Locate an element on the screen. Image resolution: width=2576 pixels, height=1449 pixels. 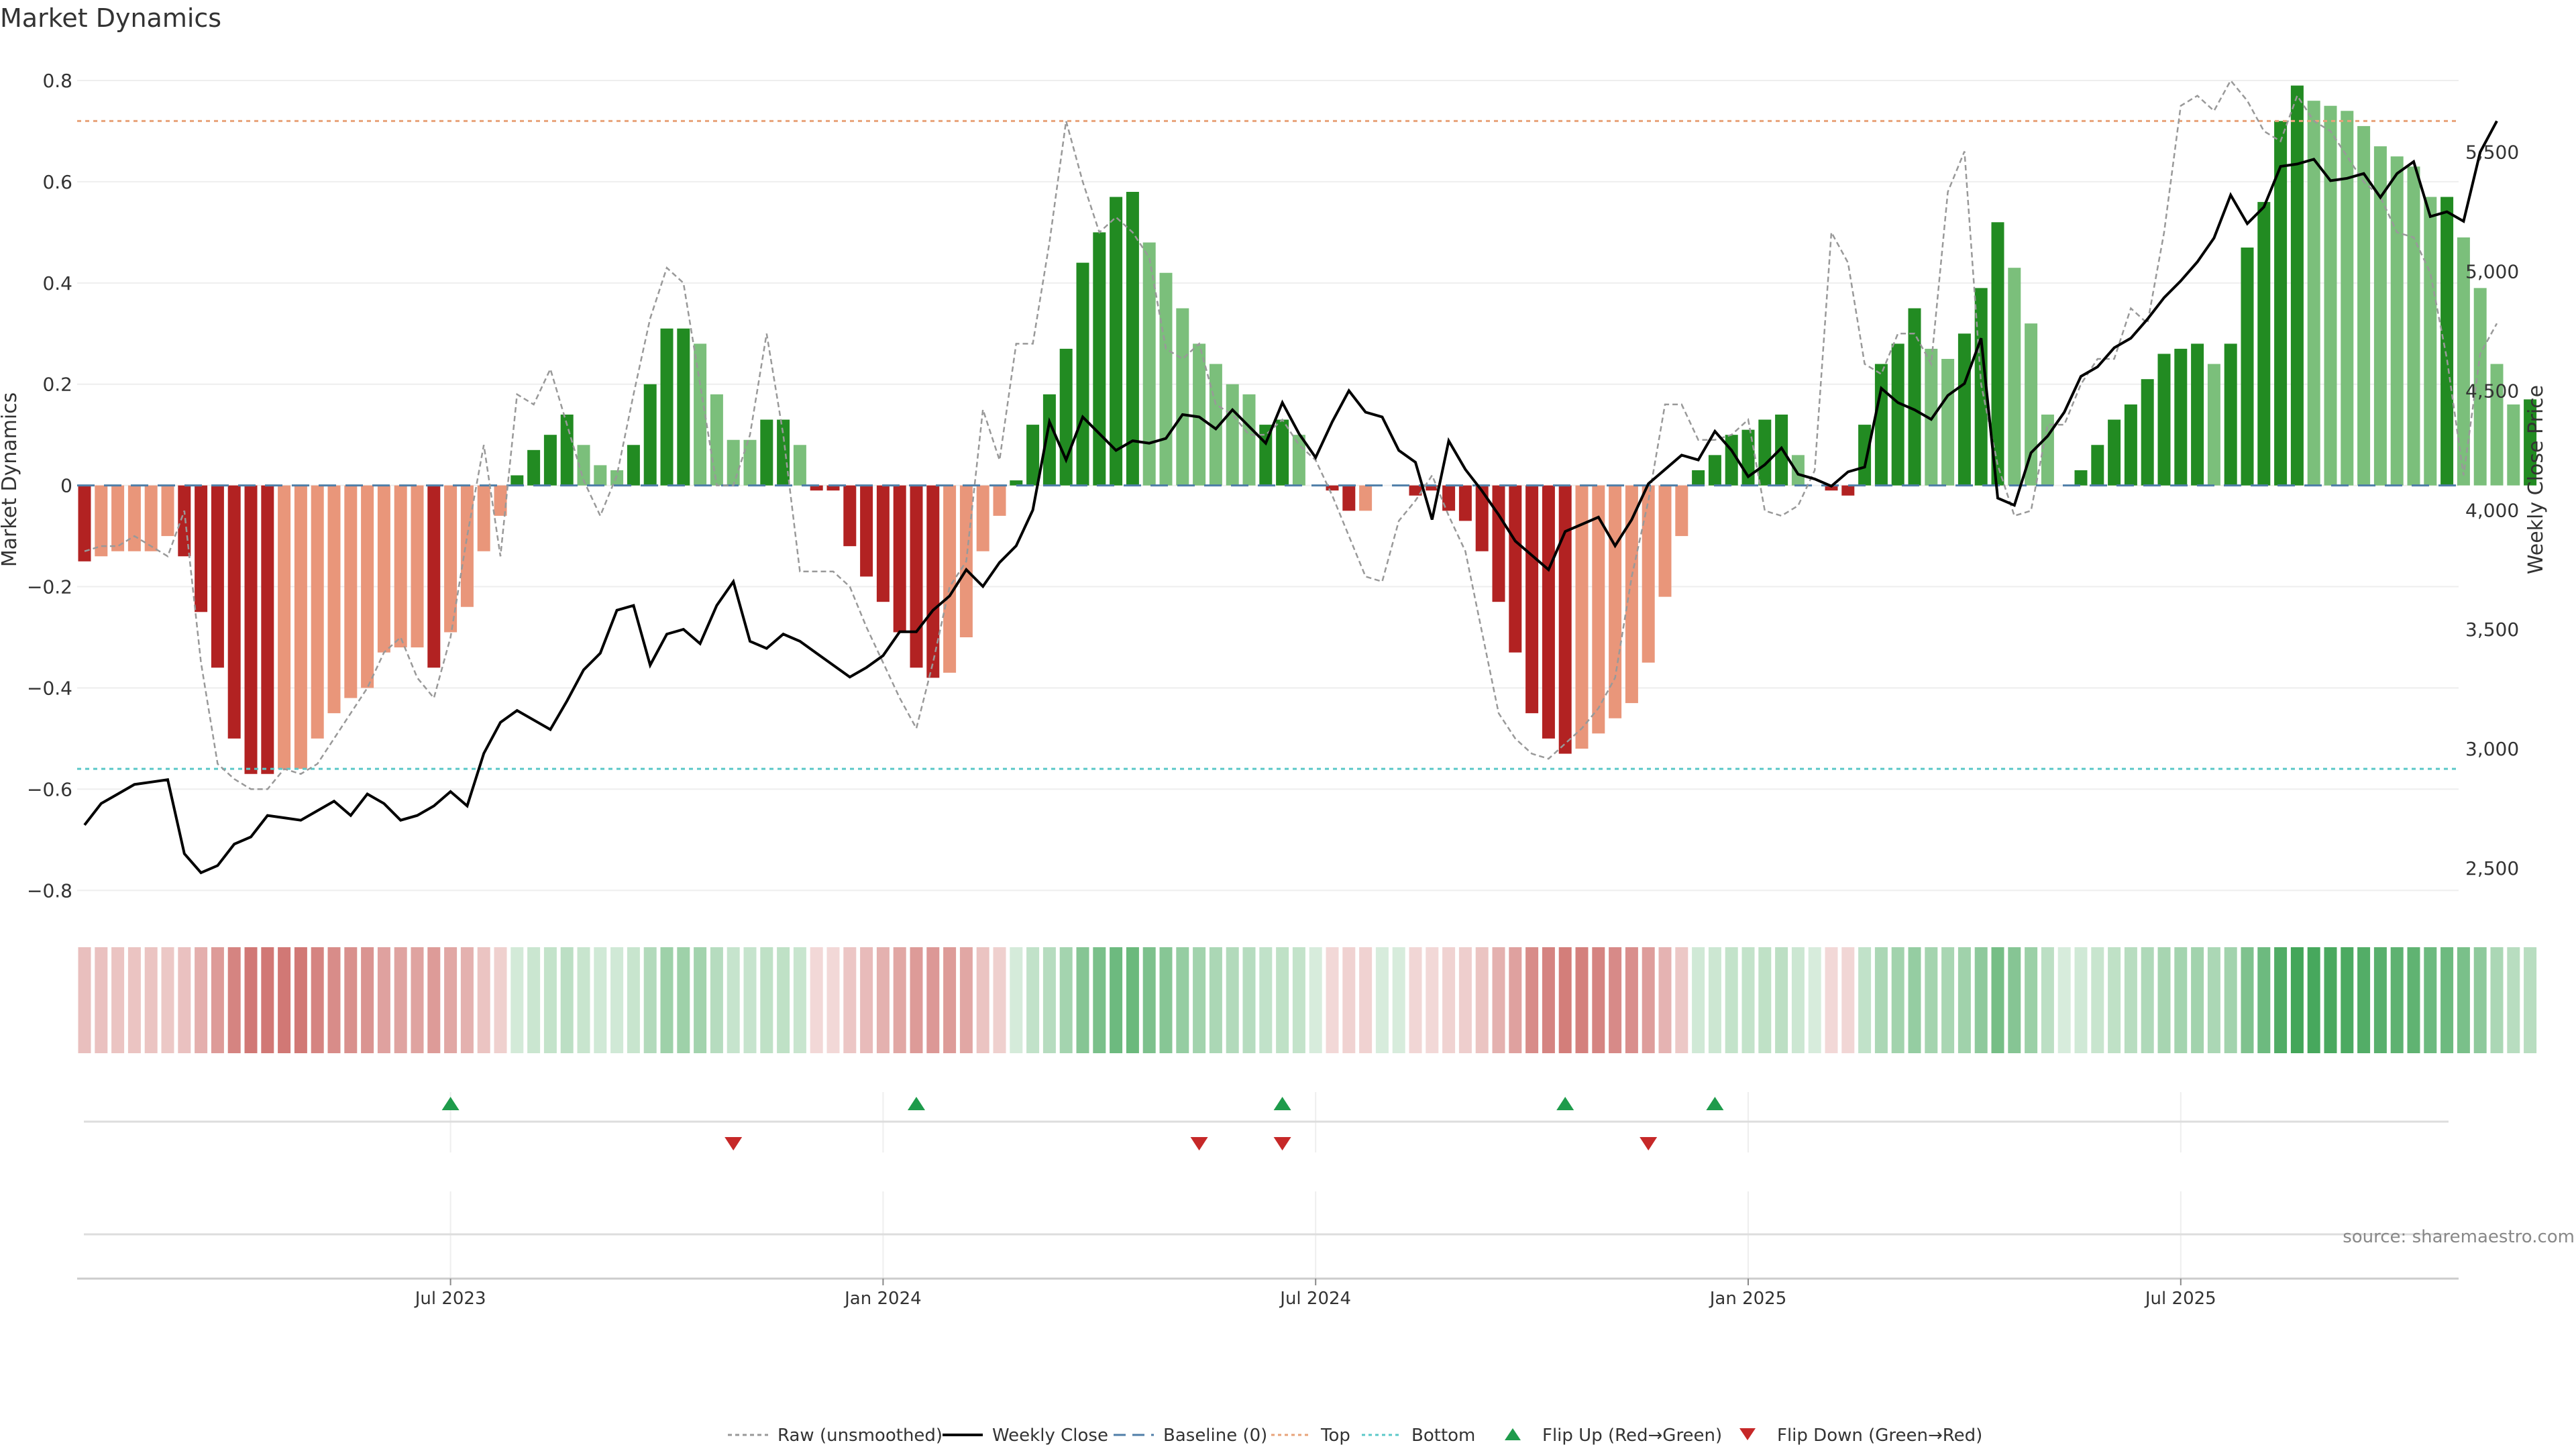
legend-label: Top is located at coordinates (1335, 1436).